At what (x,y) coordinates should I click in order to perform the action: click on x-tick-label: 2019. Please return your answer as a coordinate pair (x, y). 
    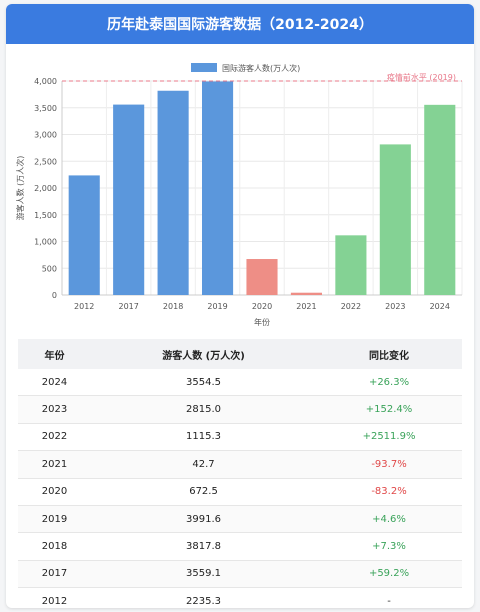
    Looking at the image, I should click on (217, 306).